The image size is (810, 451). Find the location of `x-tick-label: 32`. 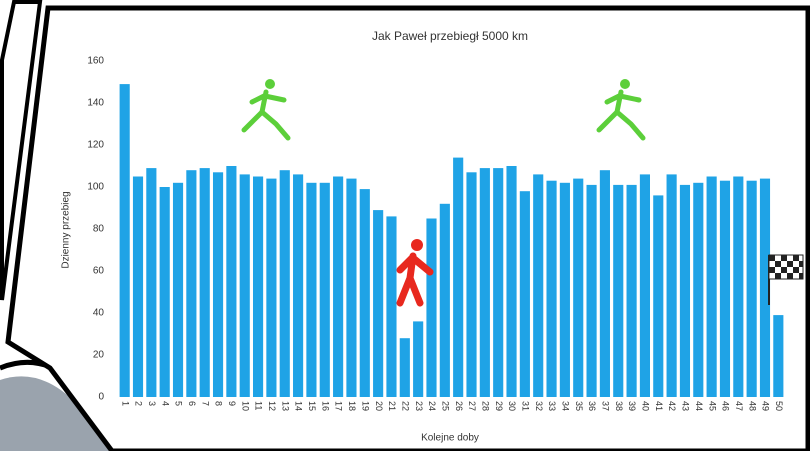

x-tick-label: 32 is located at coordinates (539, 406).